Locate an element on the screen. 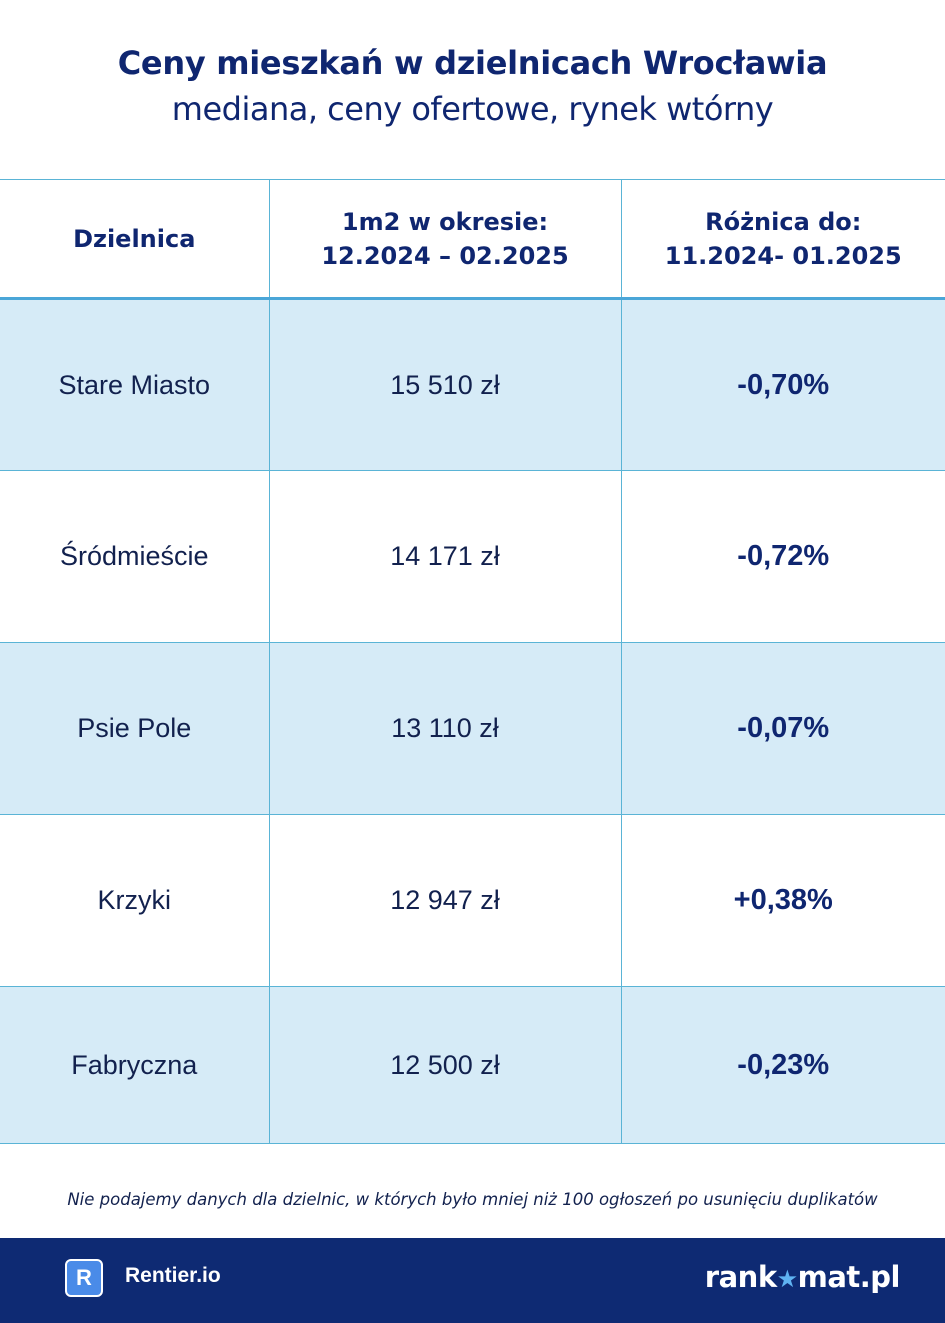 The image size is (945, 1323). table-row: Fabryczna 12 500 zł -0,23% is located at coordinates (472, 1065).